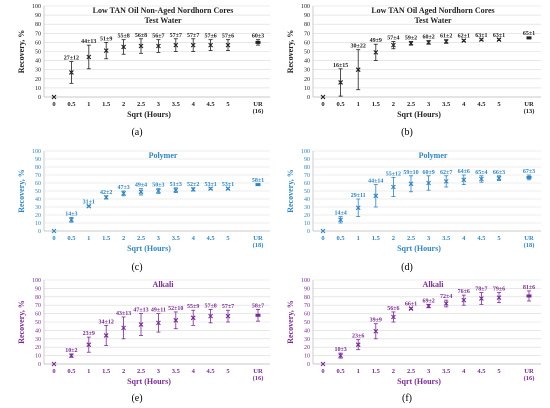 The width and height of the screenshot is (550, 408). I want to click on data-label: 49±4, so click(141, 186).